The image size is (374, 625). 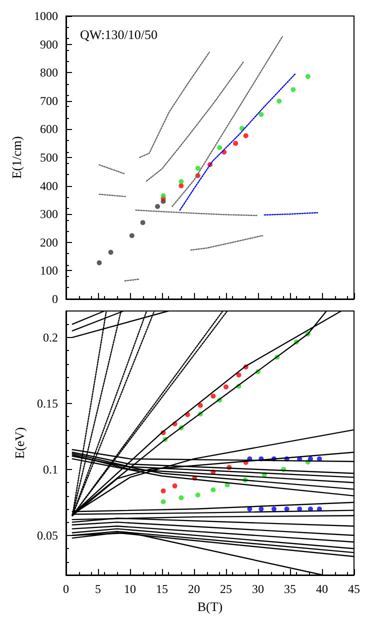 What do you see at coordinates (258, 589) in the screenshot?
I see `x-tick-label: 30` at bounding box center [258, 589].